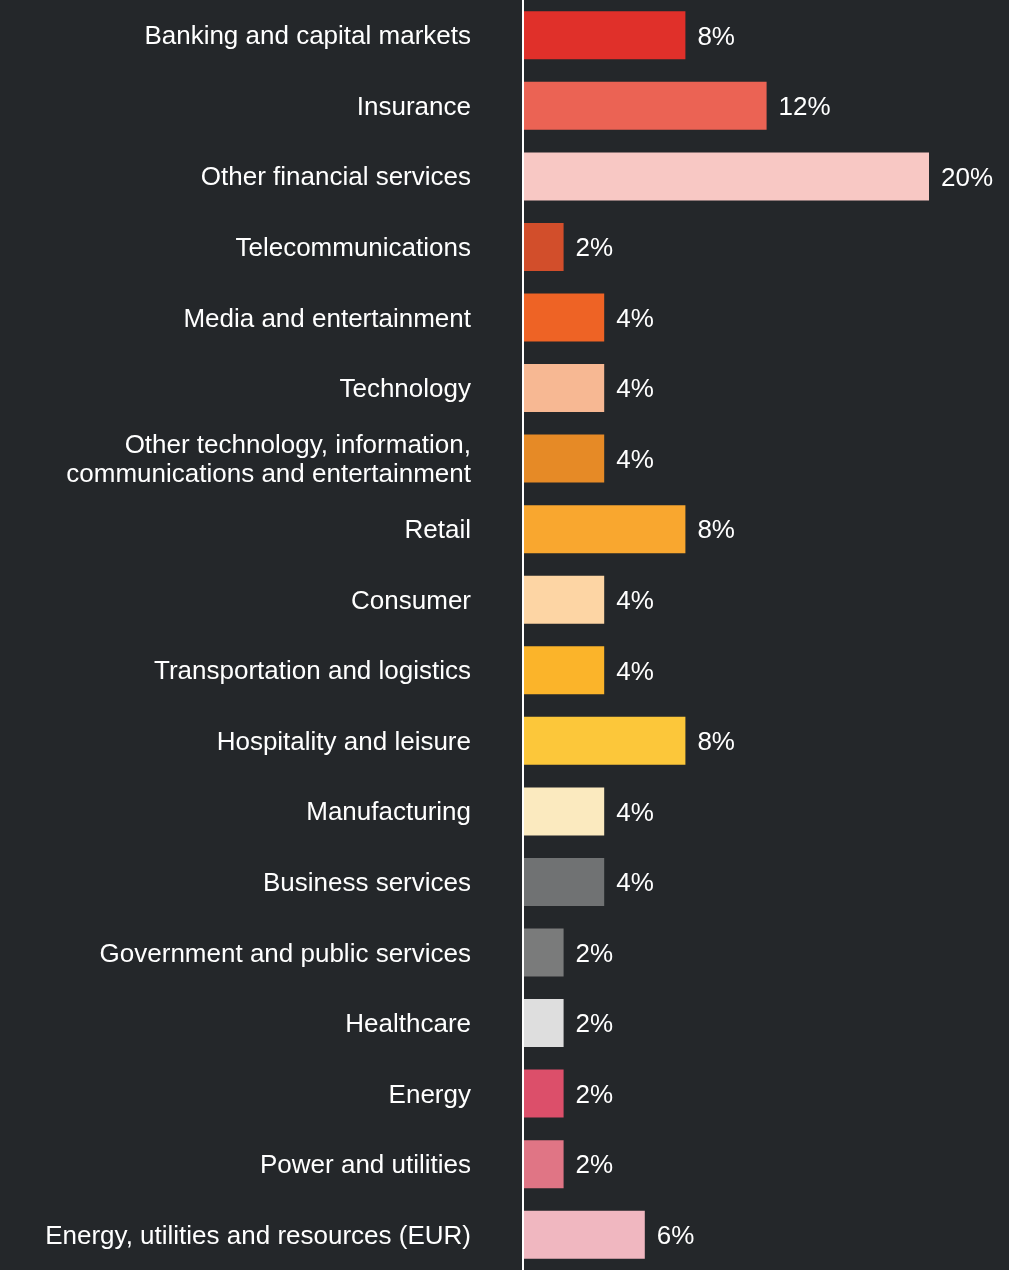  Describe the element at coordinates (411, 599) in the screenshot. I see `y-tick-label: Consumer` at that location.